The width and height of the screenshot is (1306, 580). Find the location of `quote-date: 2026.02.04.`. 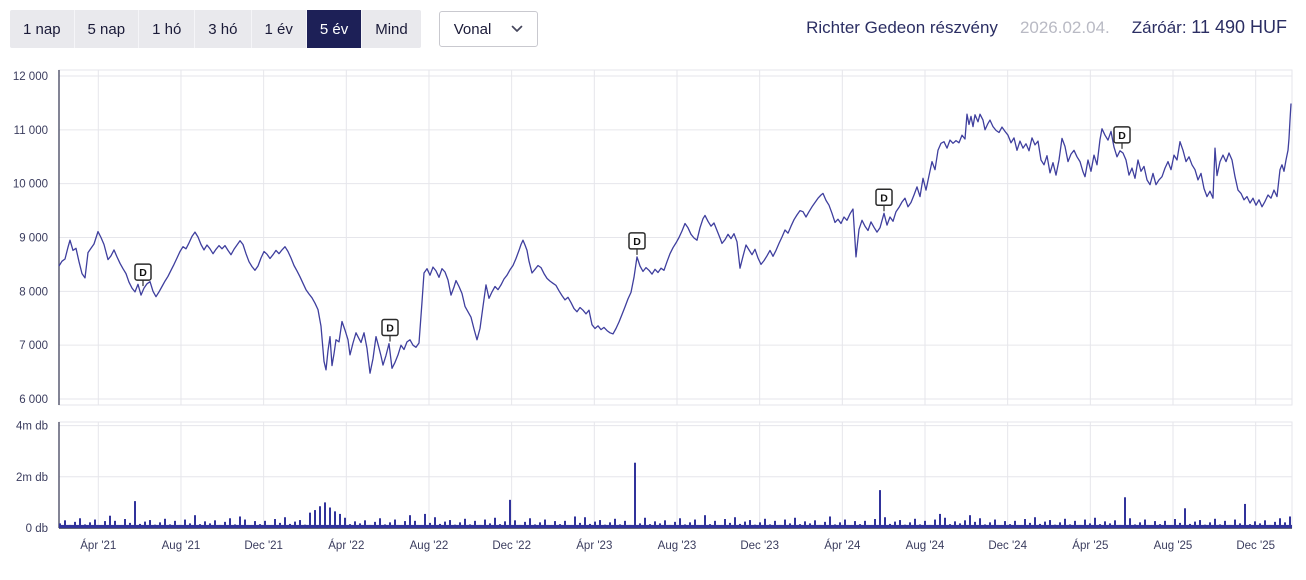

quote-date: 2026.02.04. is located at coordinates (1064, 27).